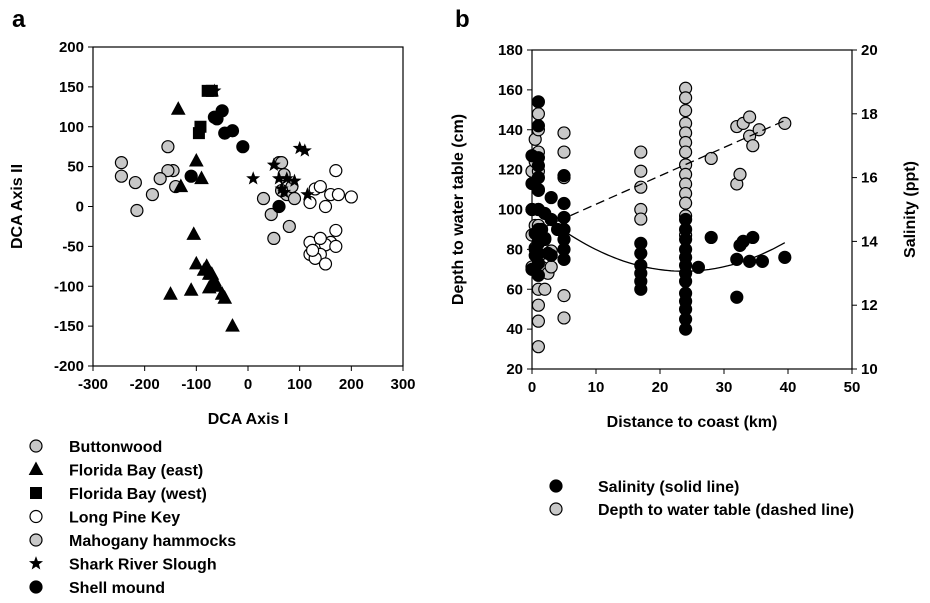 The height and width of the screenshot is (603, 930). I want to click on legend-b-marker, so click(556, 509).